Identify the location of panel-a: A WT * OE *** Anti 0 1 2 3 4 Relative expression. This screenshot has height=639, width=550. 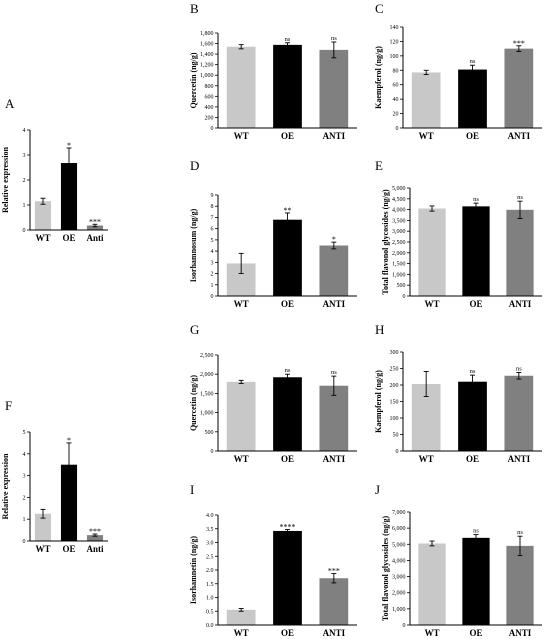
(54, 169).